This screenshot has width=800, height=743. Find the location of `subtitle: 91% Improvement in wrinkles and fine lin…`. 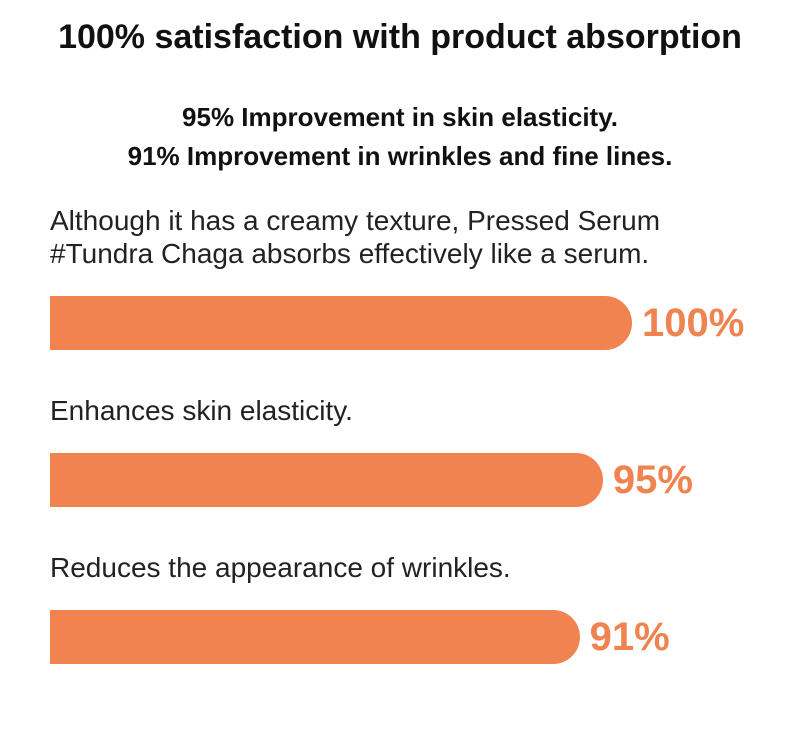

subtitle: 91% Improvement in wrinkles and fine lin… is located at coordinates (400, 156).